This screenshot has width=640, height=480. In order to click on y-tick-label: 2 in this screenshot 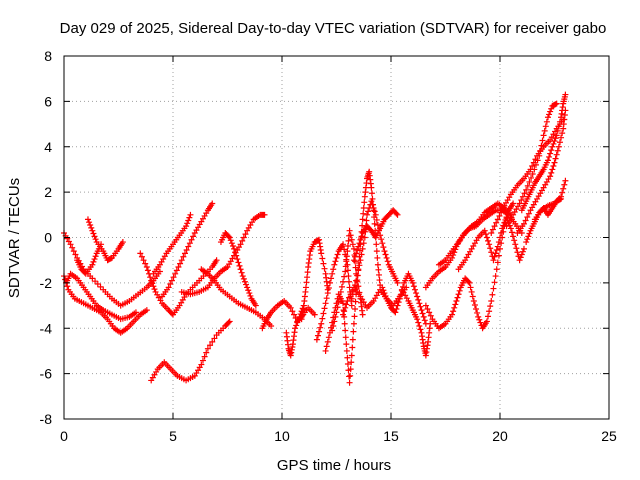, I will do `click(48, 192)`.